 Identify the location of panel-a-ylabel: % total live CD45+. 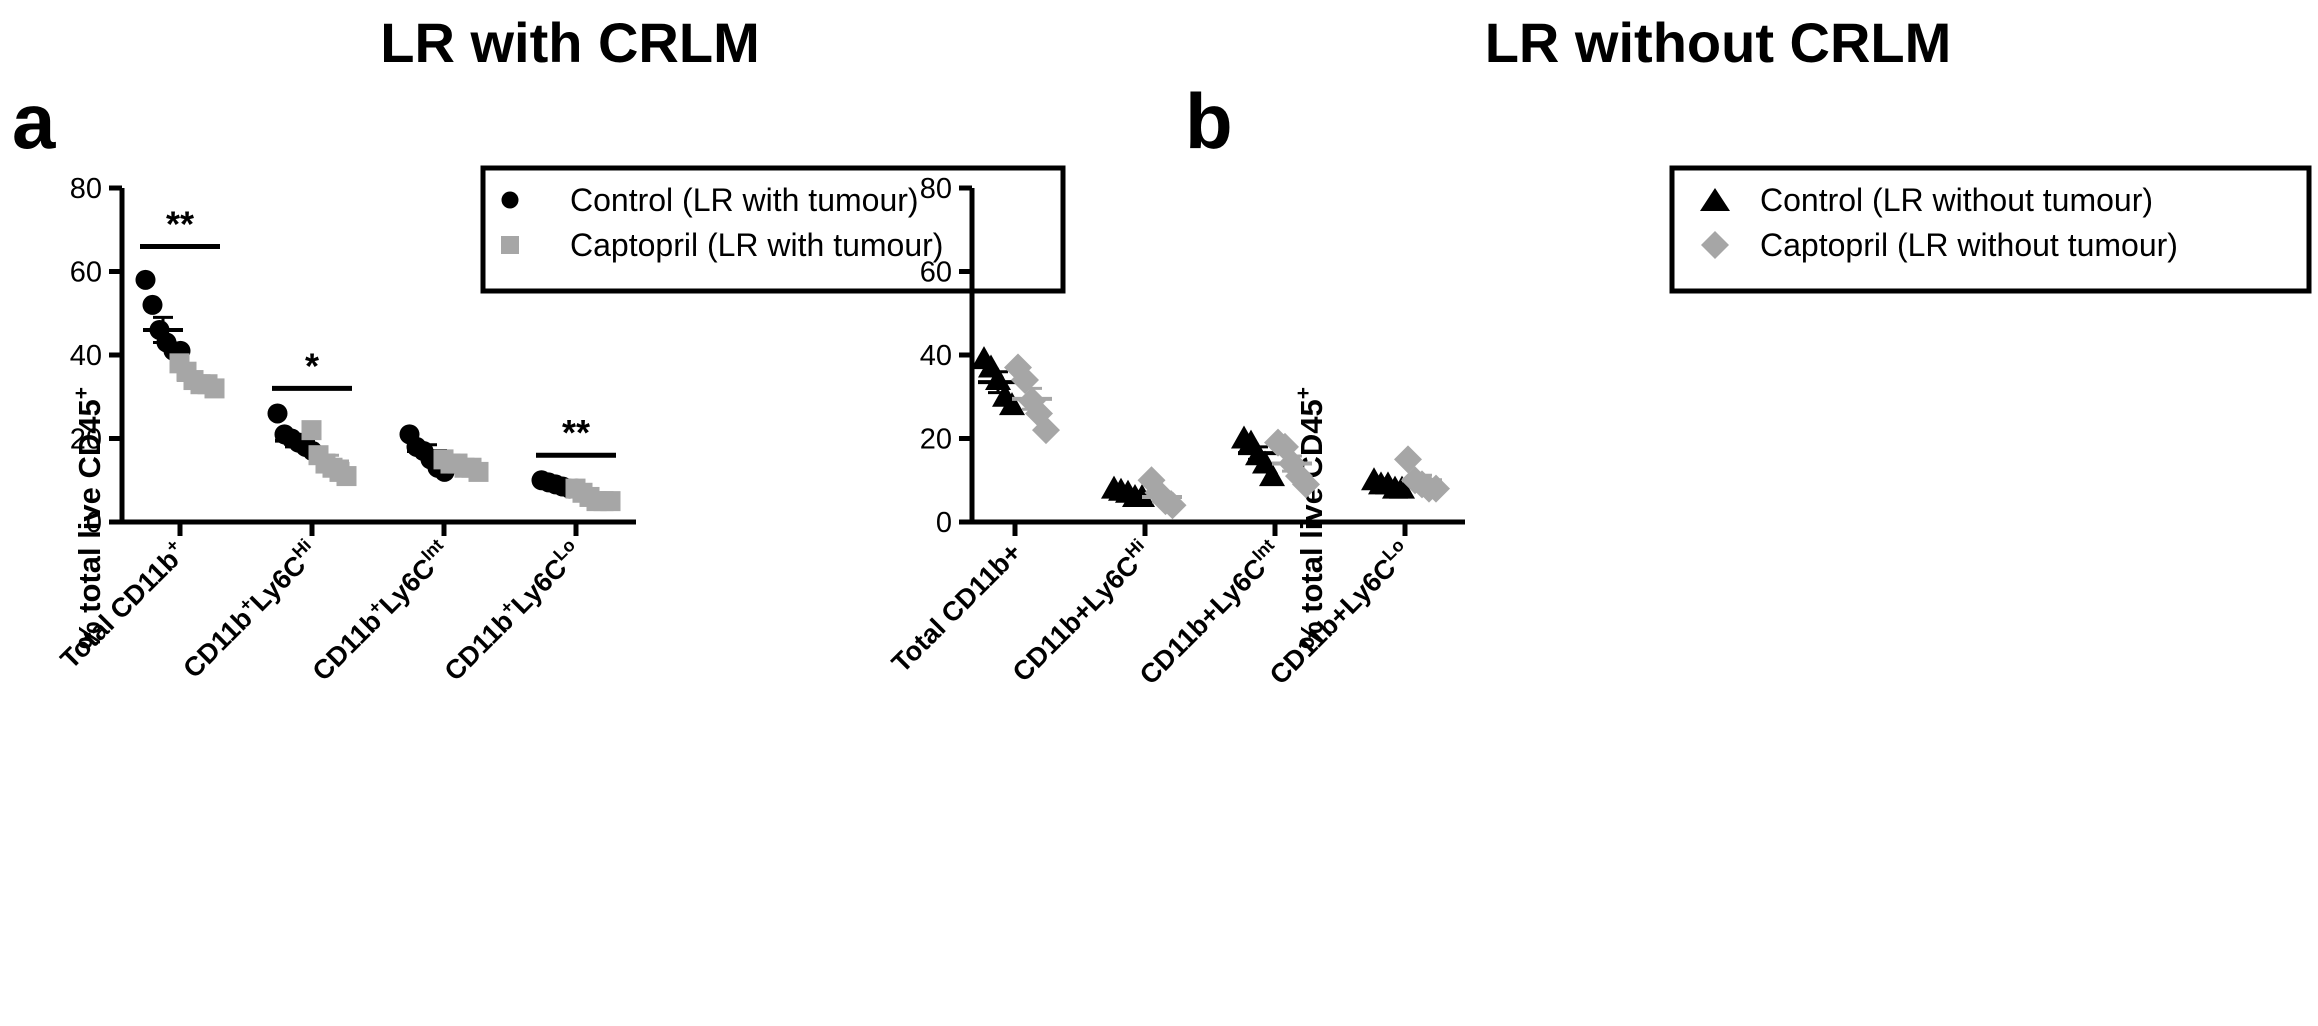
(88, 518).